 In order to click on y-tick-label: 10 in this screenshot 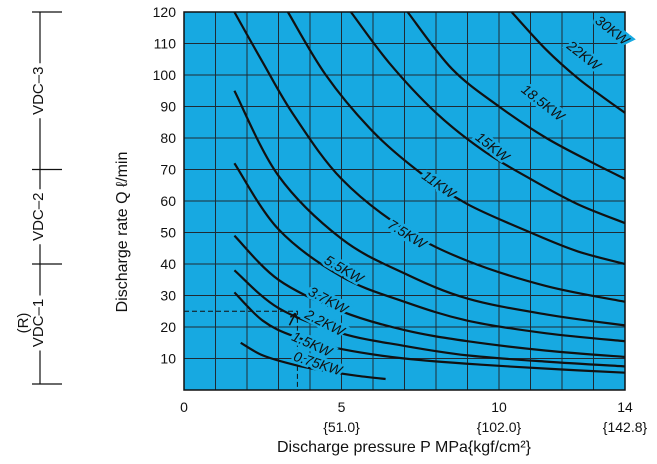, I will do `click(168, 359)`.